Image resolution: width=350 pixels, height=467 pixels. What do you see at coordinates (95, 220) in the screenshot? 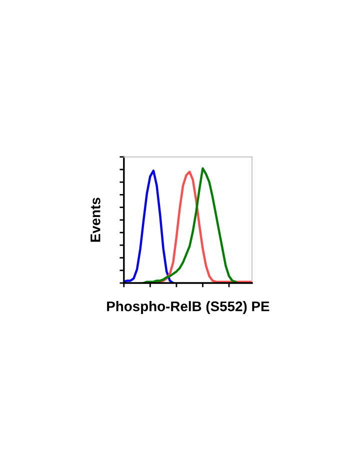
I see `y-axis-title: Events` at bounding box center [95, 220].